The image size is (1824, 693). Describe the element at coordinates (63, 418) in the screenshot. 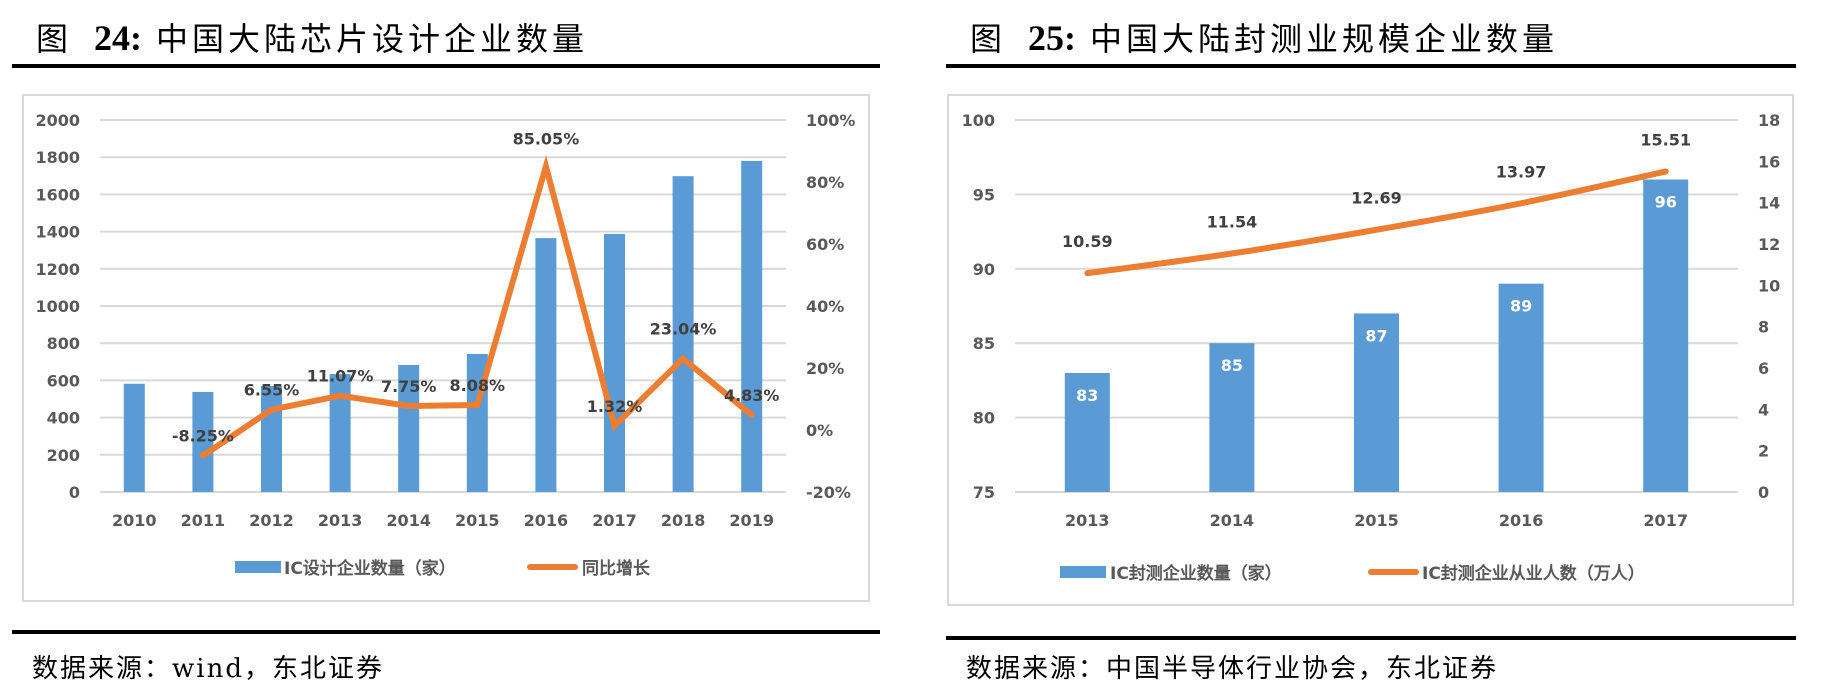

I see `left-axis-tick-label: 400` at that location.